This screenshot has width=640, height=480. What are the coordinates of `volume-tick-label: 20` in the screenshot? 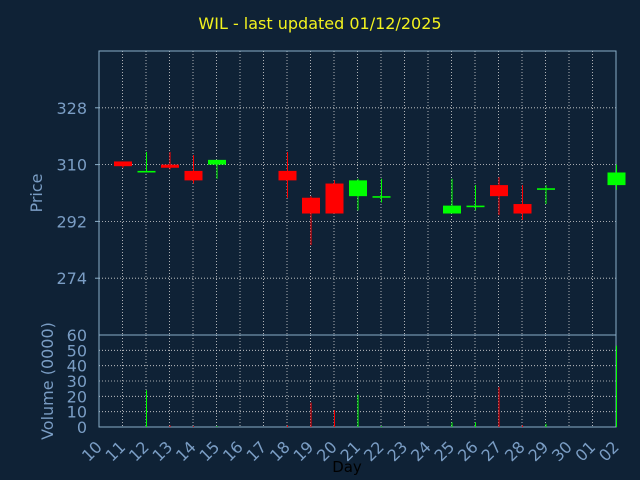 It's located at (77, 396).